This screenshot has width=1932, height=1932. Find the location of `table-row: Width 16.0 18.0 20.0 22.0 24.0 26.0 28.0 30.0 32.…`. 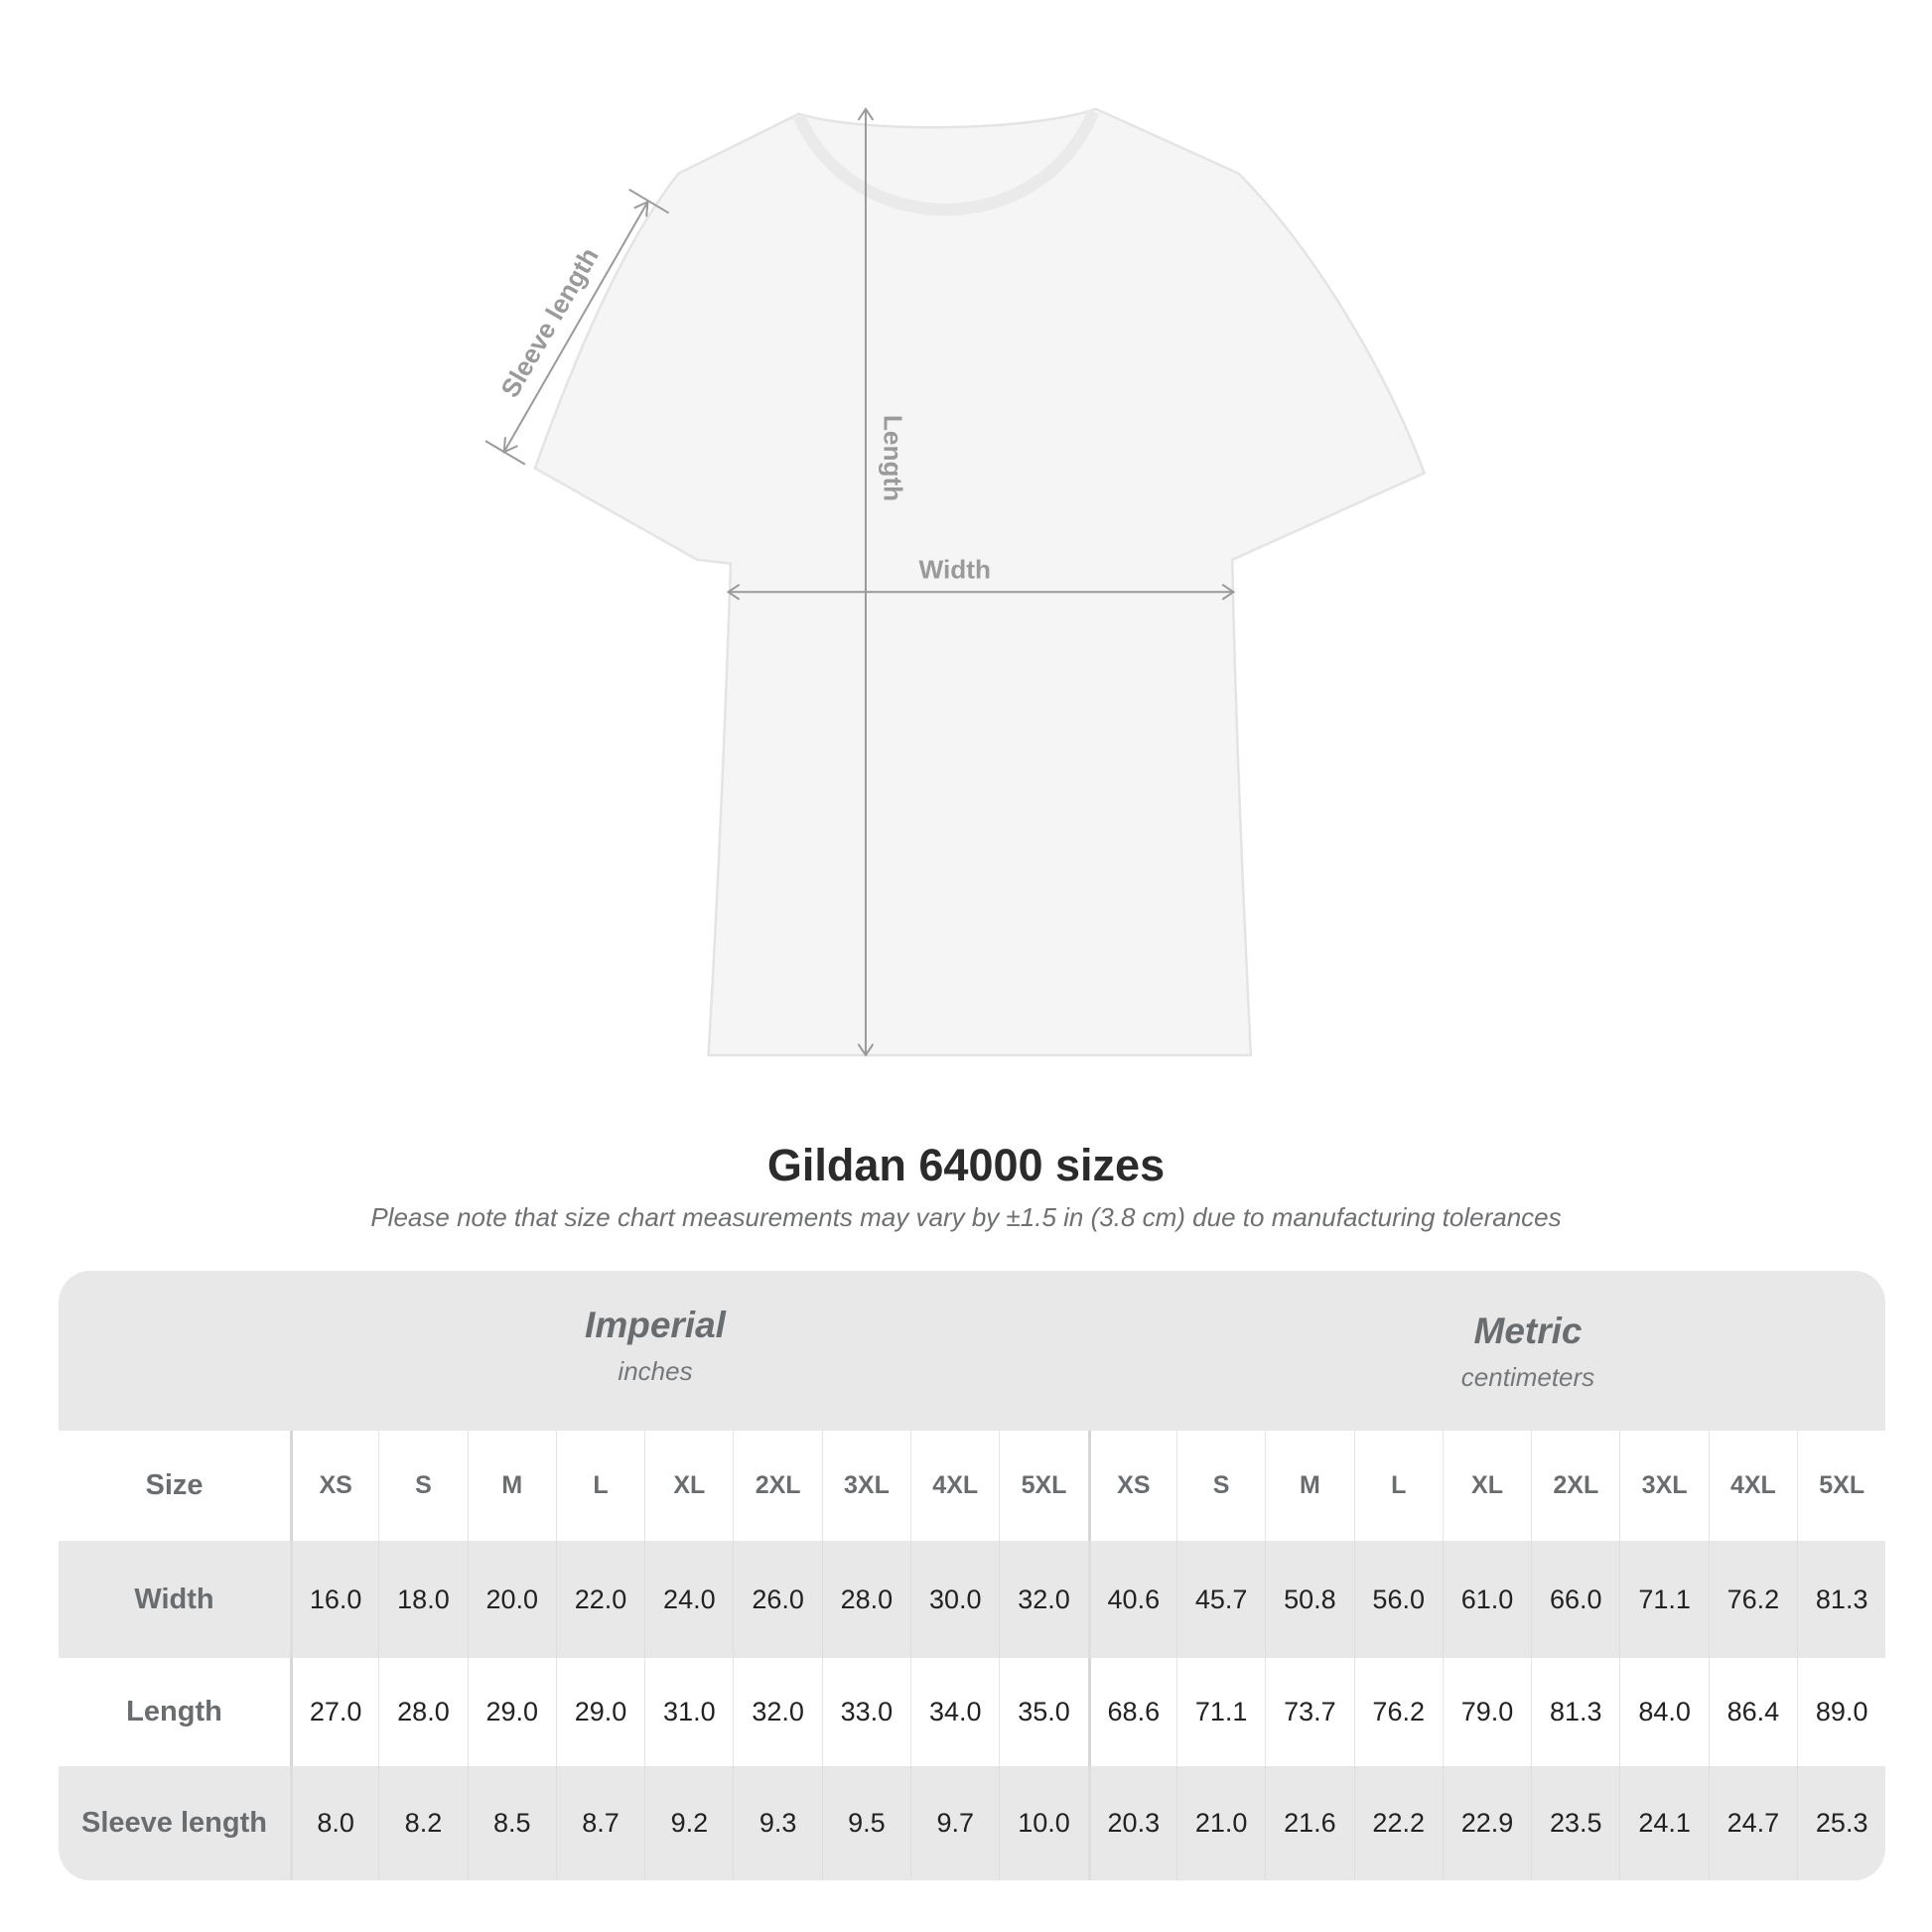

table-row: Width 16.0 18.0 20.0 22.0 24.0 26.0 28.0 30.0 32.… is located at coordinates (972, 1600).